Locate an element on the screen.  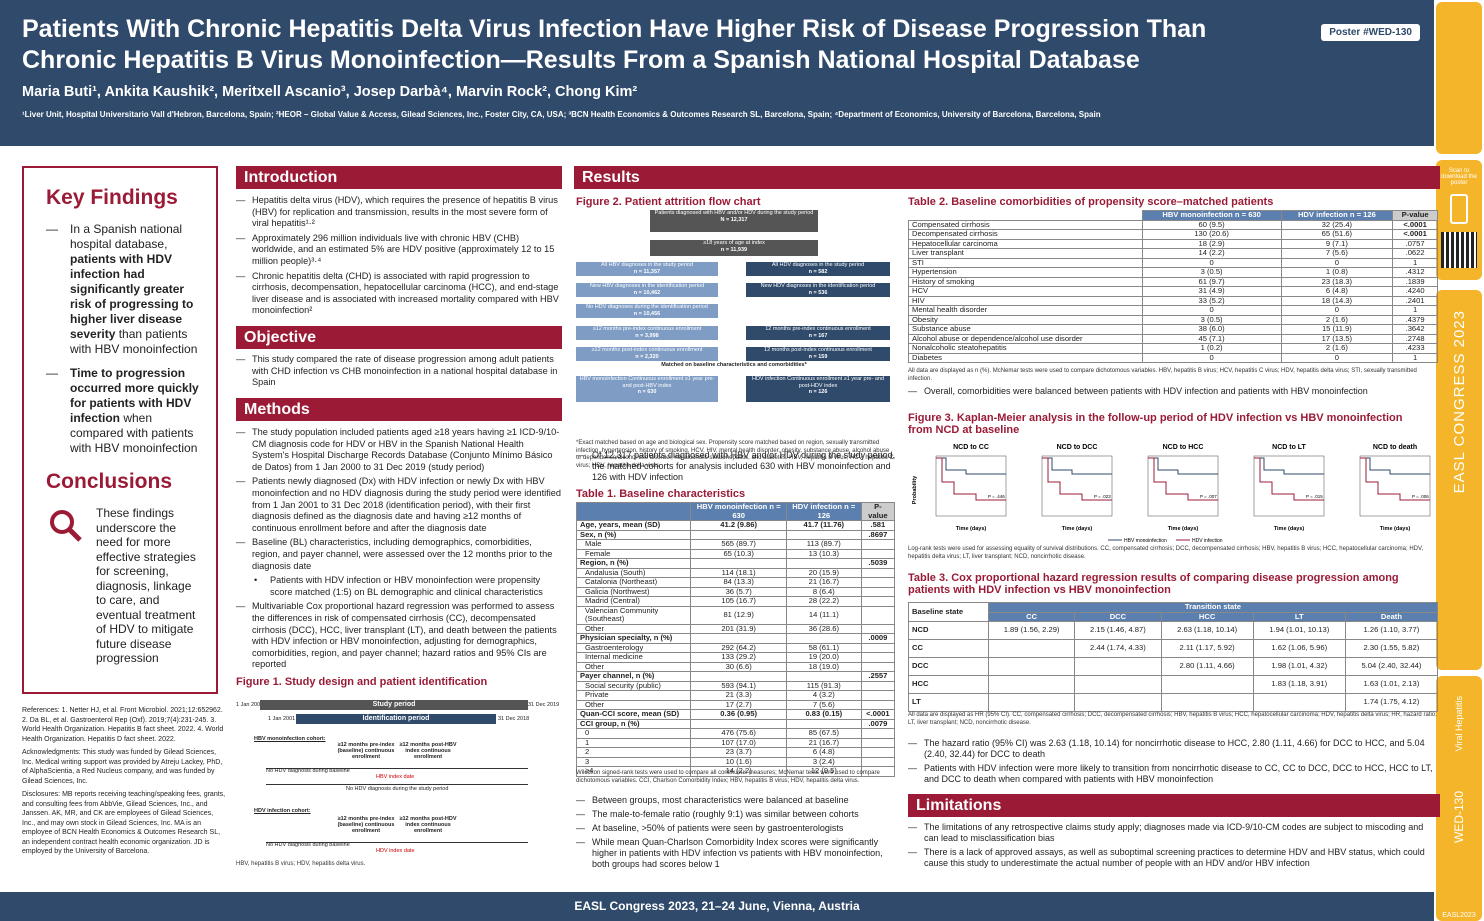
table-cell: Payer channel, n (%) is located at coordinates (633, 676).